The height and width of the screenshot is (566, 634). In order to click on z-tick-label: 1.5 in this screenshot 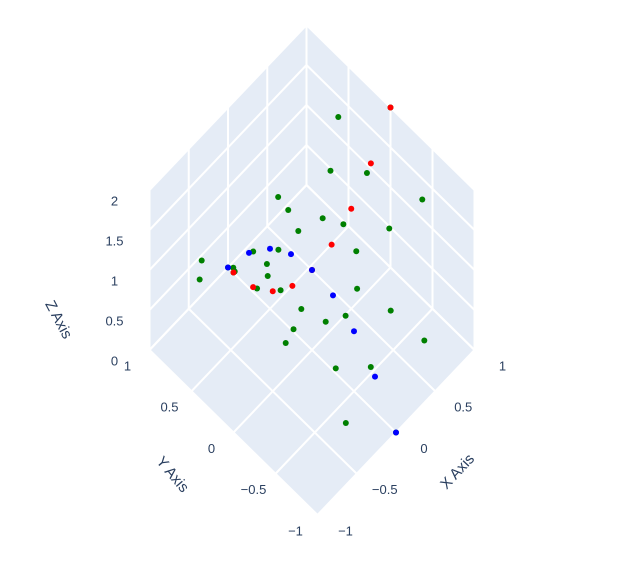, I will do `click(114, 240)`.